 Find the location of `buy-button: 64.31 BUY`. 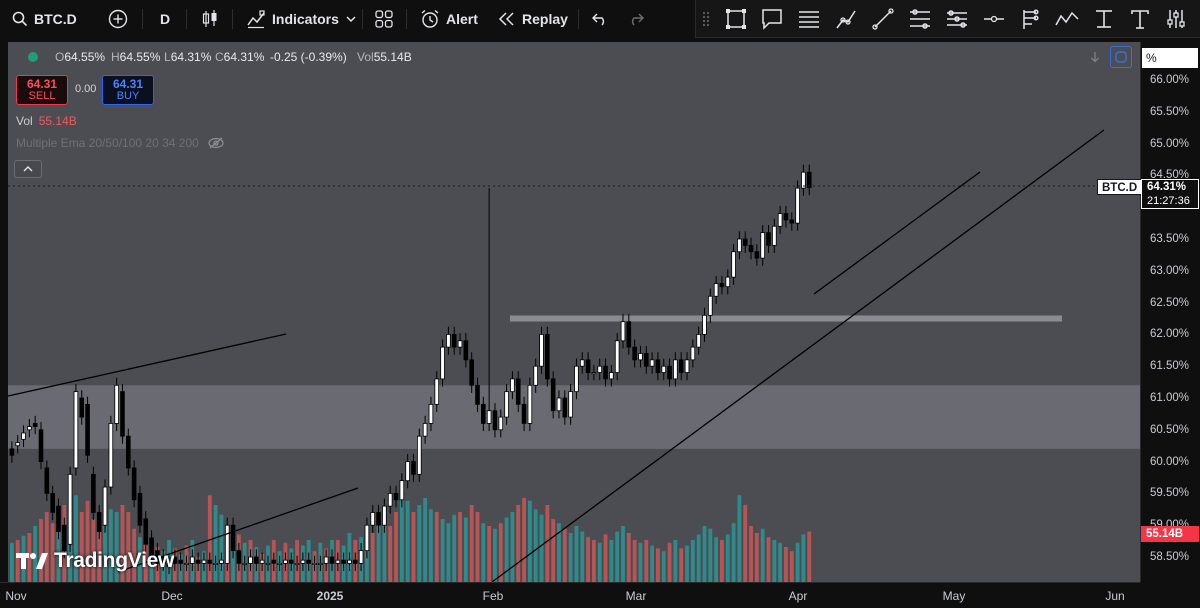

buy-button: 64.31 BUY is located at coordinates (128, 90).